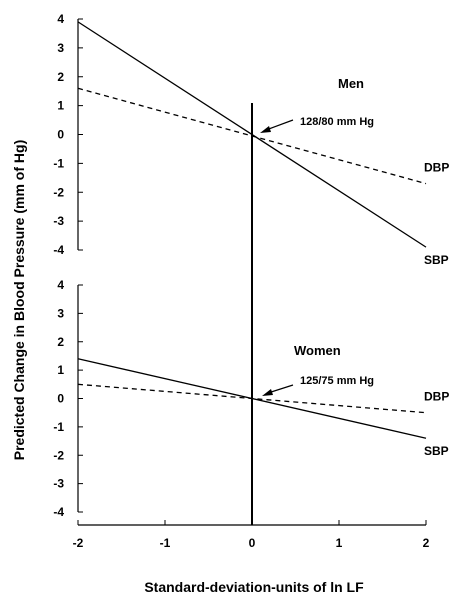  I want to click on panel-label: Men, so click(351, 83).